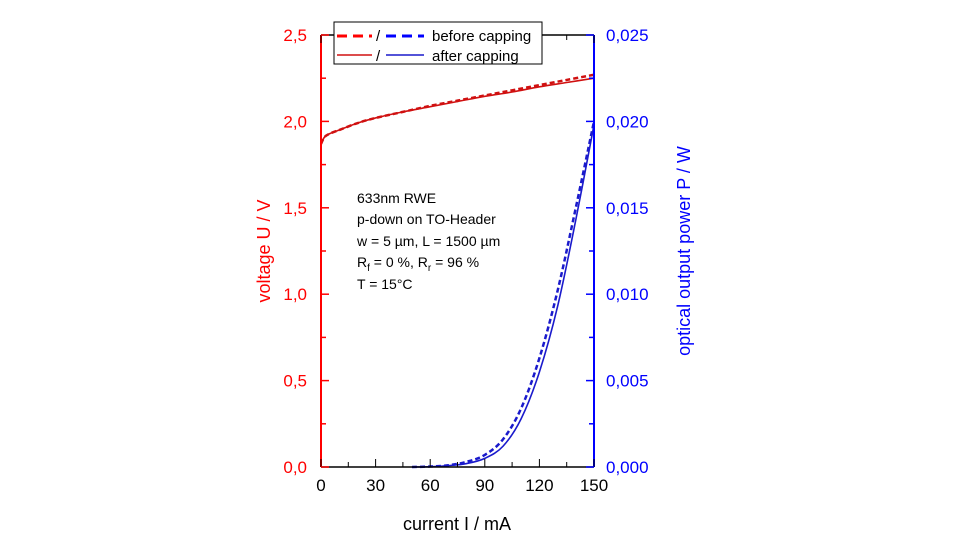 The width and height of the screenshot is (960, 545). What do you see at coordinates (320, 485) in the screenshot?
I see `x-tick-label: 0` at bounding box center [320, 485].